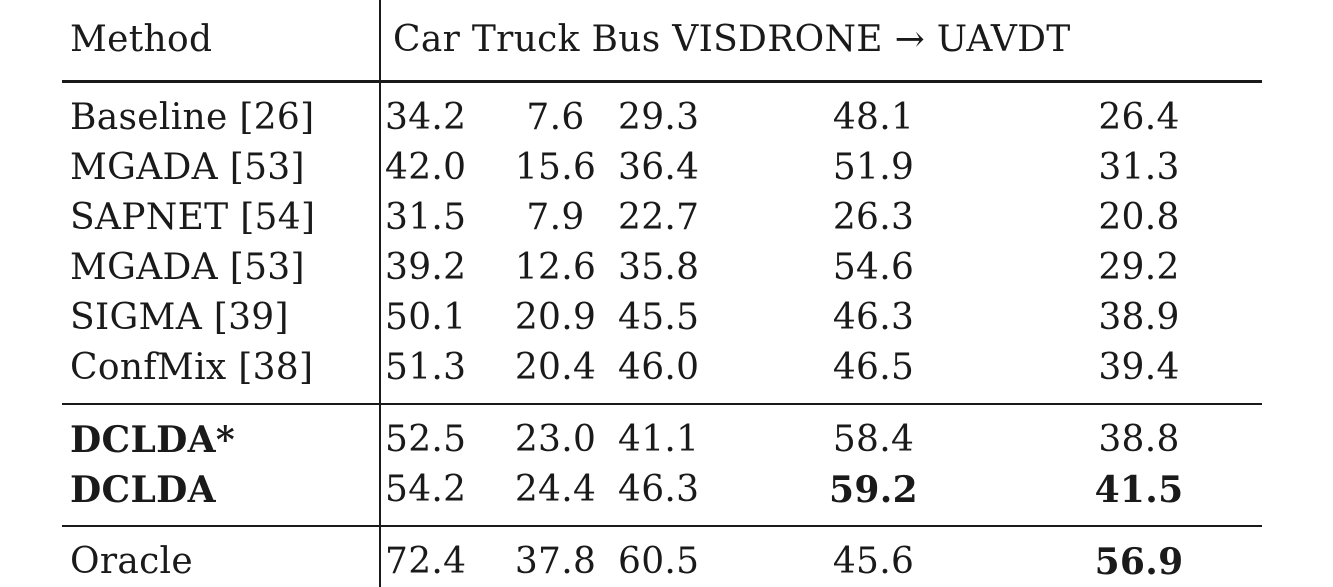 The width and height of the screenshot is (1333, 587). I want to click on uavdt-cell: 39.4, so click(1139, 367).